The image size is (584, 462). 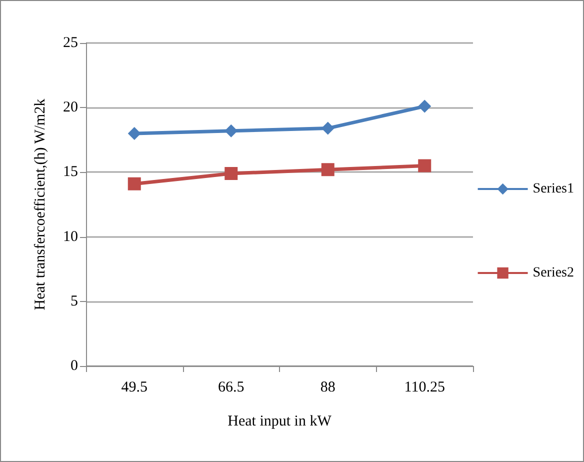 What do you see at coordinates (70, 43) in the screenshot?
I see `y-tick-label: 25` at bounding box center [70, 43].